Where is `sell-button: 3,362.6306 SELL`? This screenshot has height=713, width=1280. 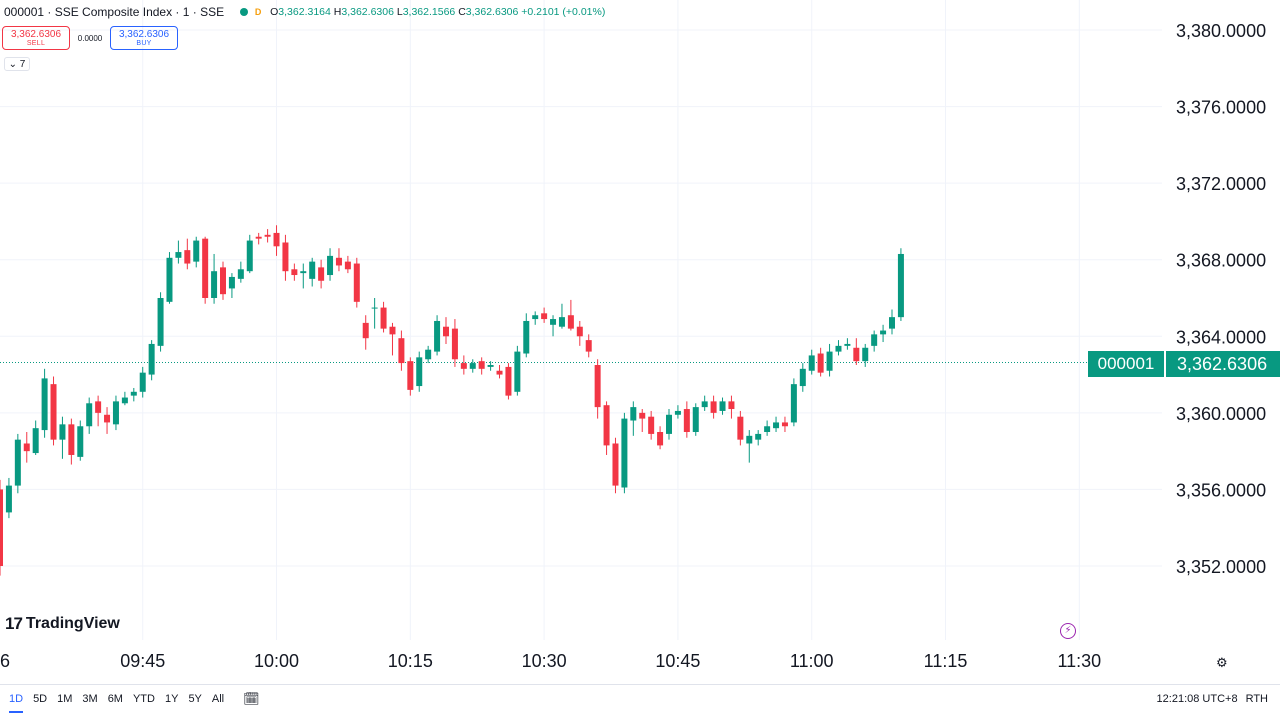
sell-button: 3,362.6306 SELL is located at coordinates (36, 38).